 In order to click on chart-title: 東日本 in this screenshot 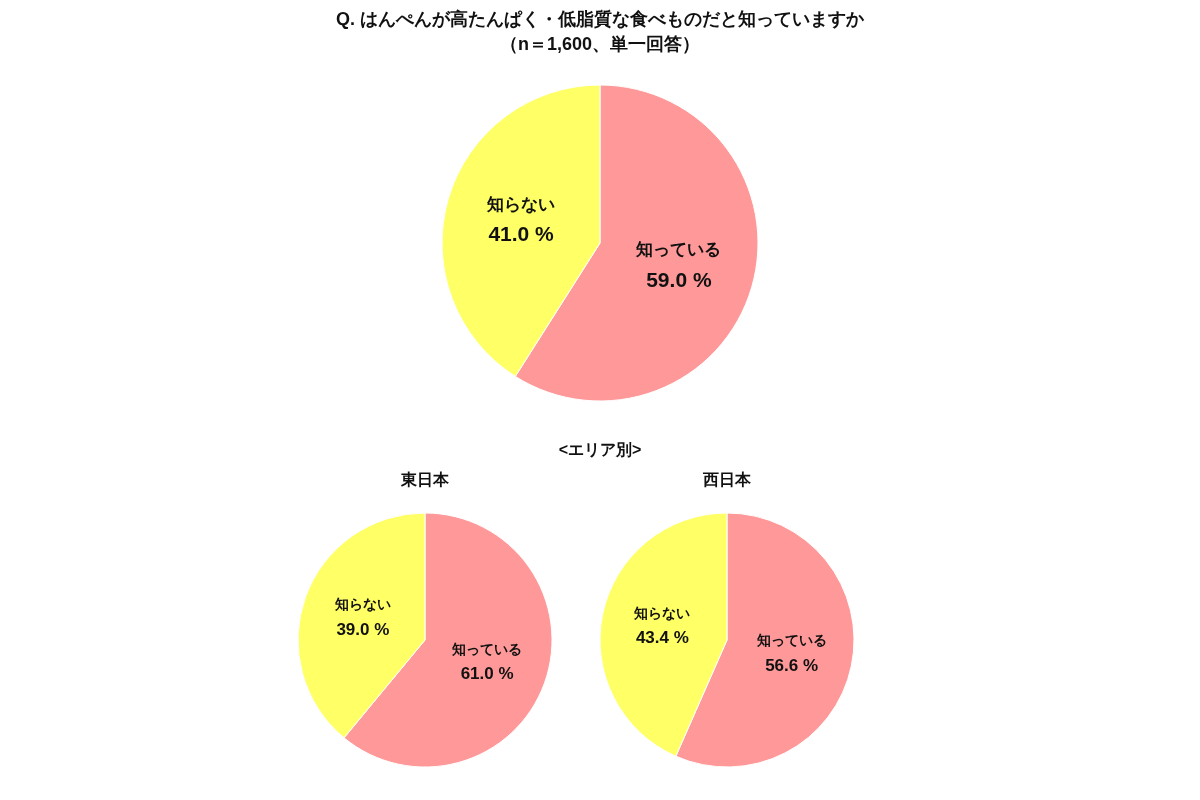, I will do `click(425, 479)`.